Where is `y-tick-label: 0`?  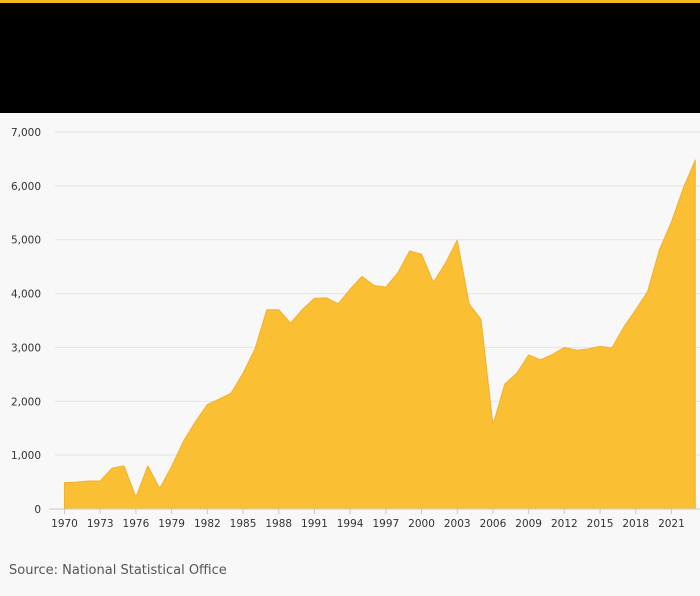 y-tick-label: 0 is located at coordinates (37, 510).